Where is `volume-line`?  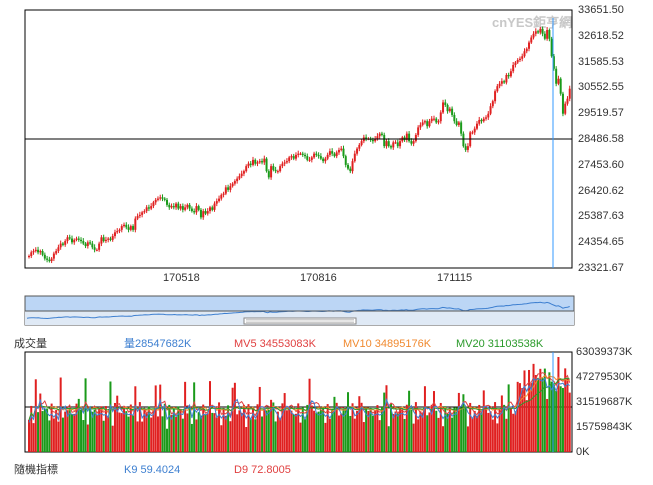
volume-line is located at coordinates (299, 400).